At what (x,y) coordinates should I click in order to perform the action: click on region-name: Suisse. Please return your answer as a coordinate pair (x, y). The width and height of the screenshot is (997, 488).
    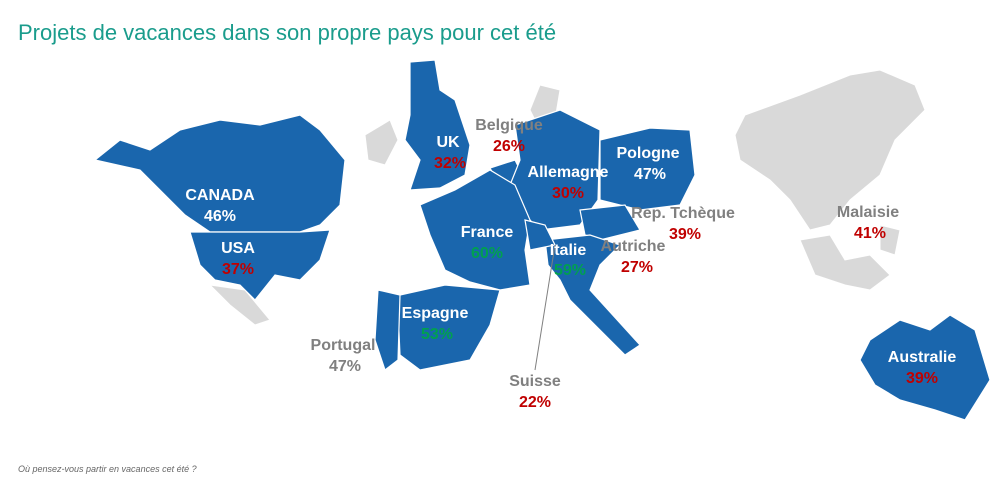
    Looking at the image, I should click on (535, 381).